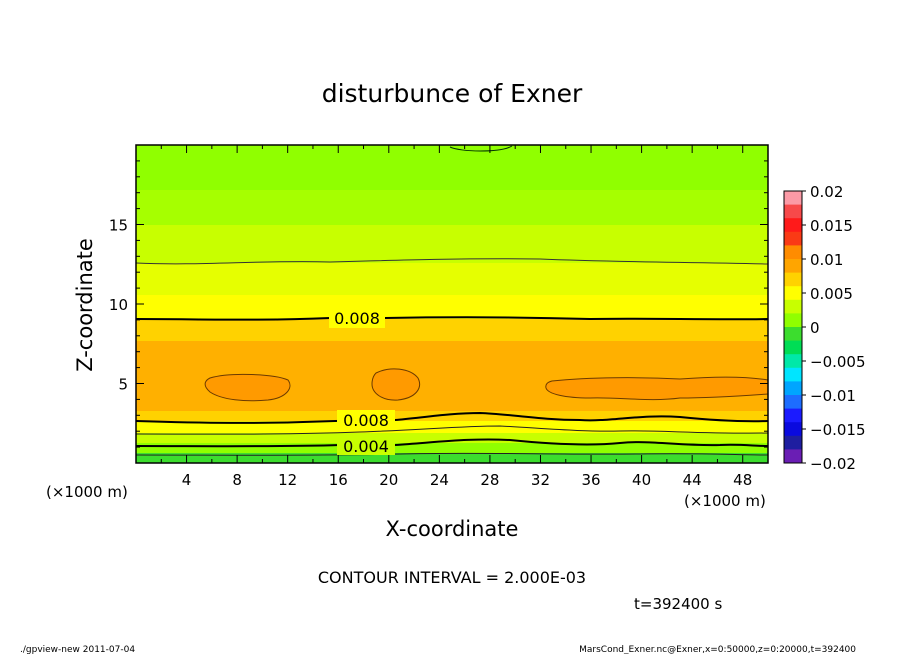  What do you see at coordinates (678, 604) in the screenshot?
I see `time-label: t=392400 s` at bounding box center [678, 604].